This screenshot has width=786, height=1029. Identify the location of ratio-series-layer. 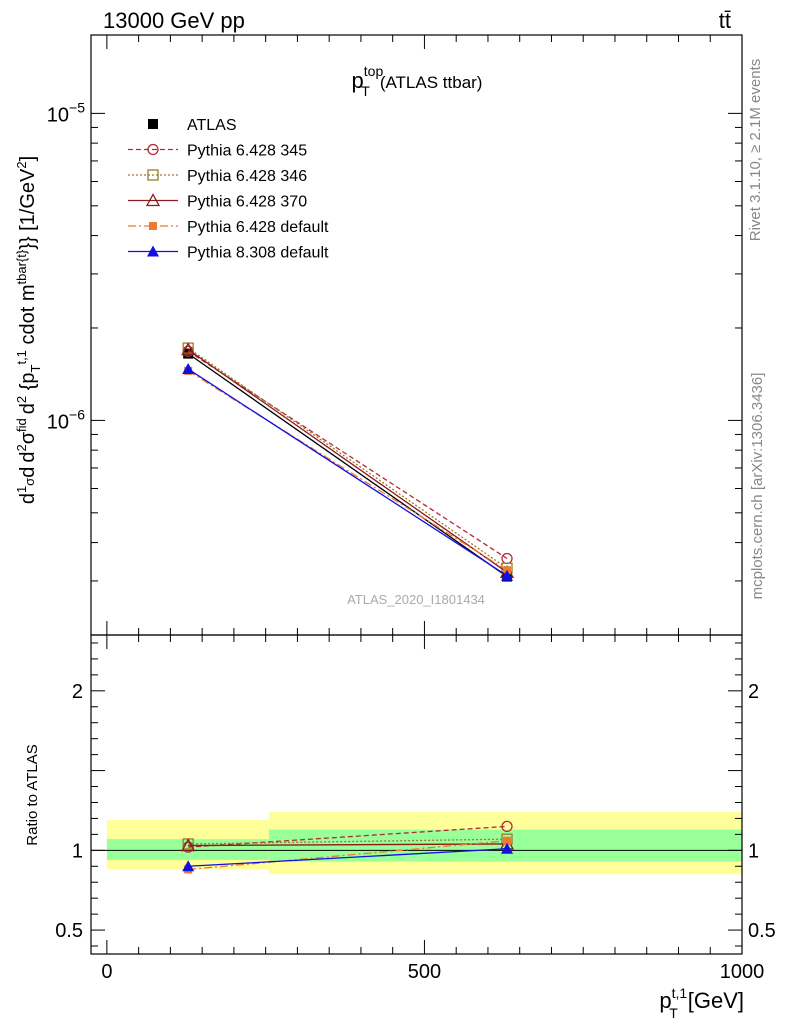
(348, 847).